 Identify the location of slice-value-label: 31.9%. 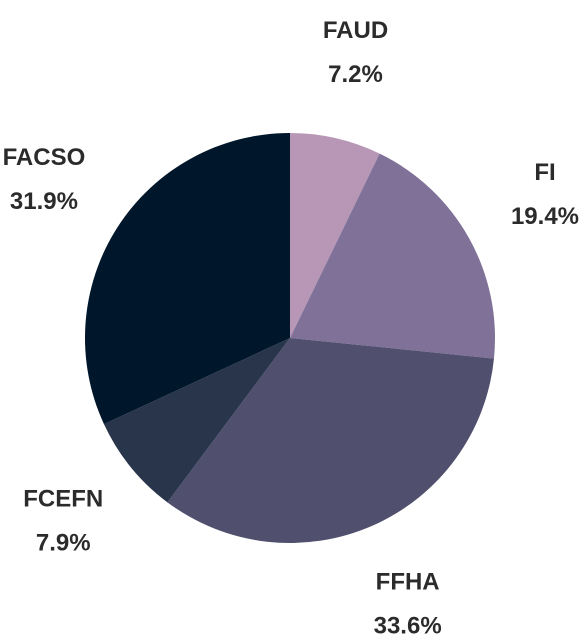
(44, 201).